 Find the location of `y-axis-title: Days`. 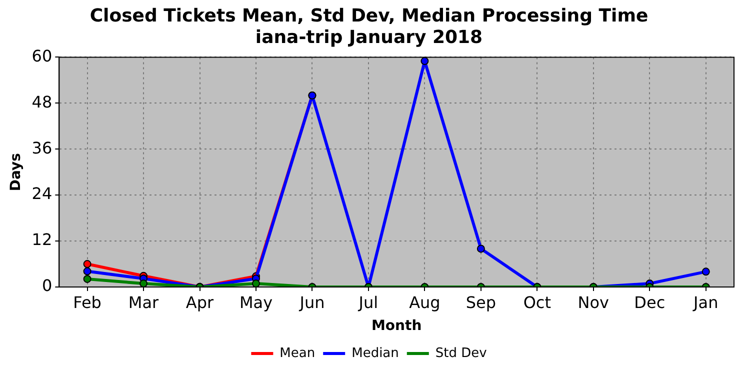

y-axis-title: Days is located at coordinates (16, 172).